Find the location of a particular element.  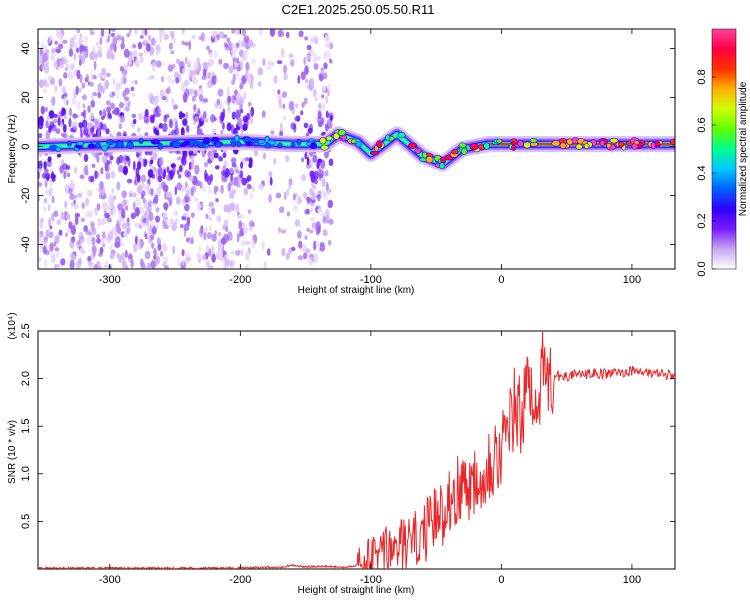

figure-title: C2E1.2025.250.05.50.R11 is located at coordinates (358, 9).